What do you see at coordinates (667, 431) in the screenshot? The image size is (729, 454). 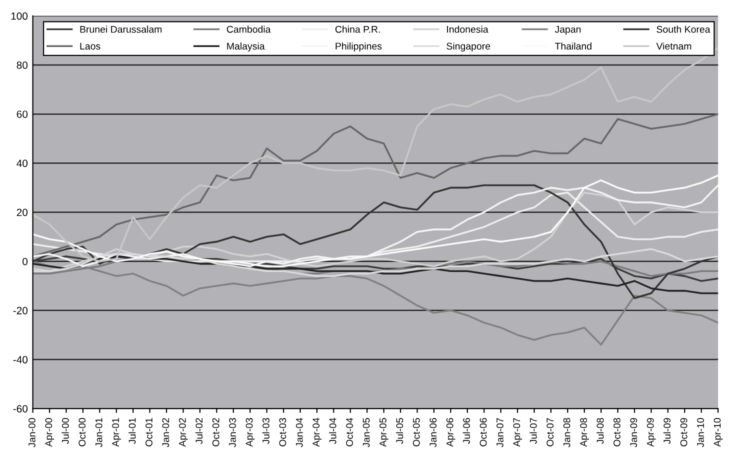 I see `x-tick-label: Jul-09` at bounding box center [667, 431].